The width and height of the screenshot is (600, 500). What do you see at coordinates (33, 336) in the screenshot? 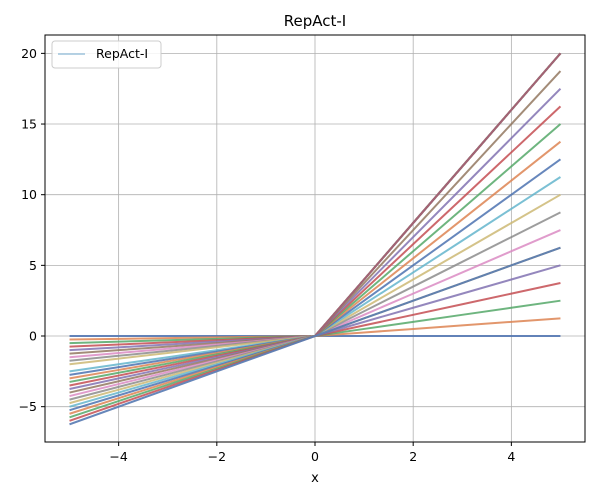
I see `y-tick-label-1: 0` at bounding box center [33, 336].